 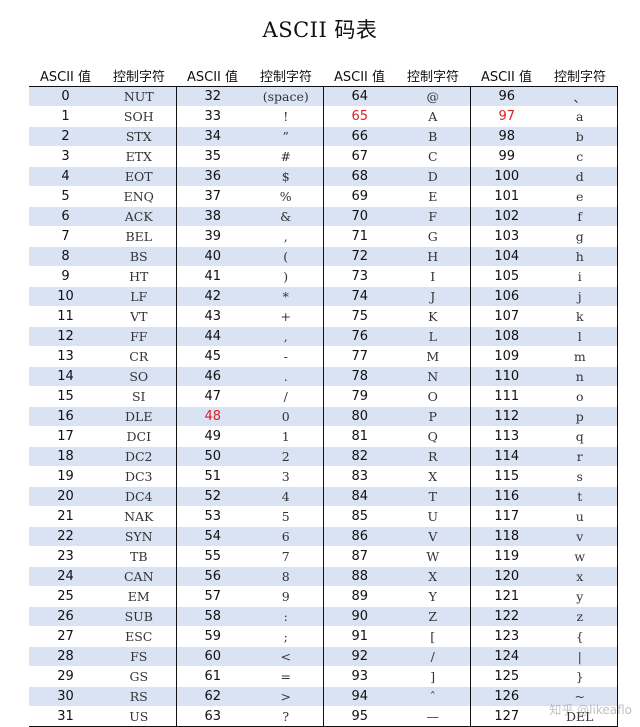 I want to click on control-char-cell: 、, so click(x=580, y=96).